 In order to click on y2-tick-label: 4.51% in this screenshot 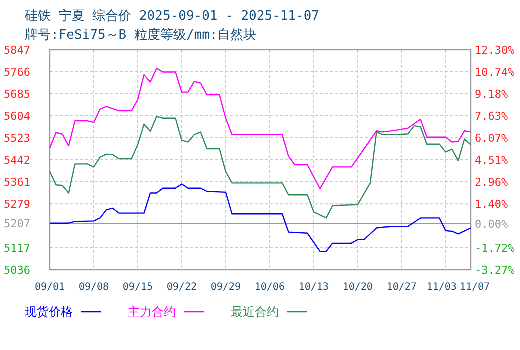, I will do `click(491, 161)`.